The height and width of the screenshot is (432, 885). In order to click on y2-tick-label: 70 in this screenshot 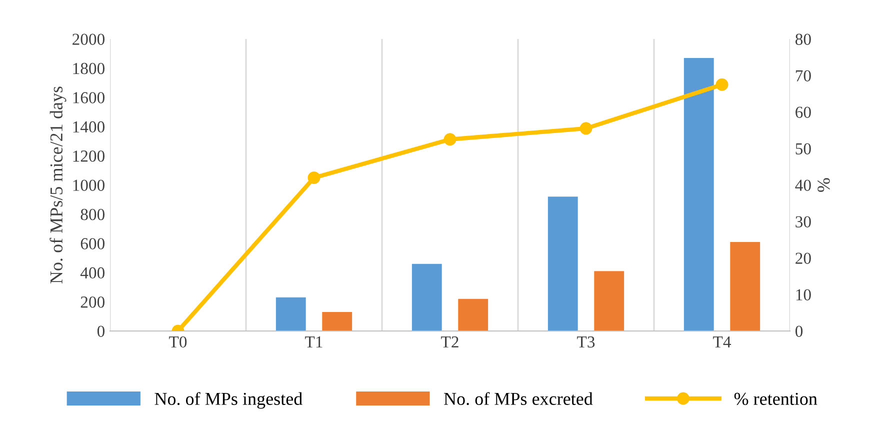, I will do `click(803, 76)`.